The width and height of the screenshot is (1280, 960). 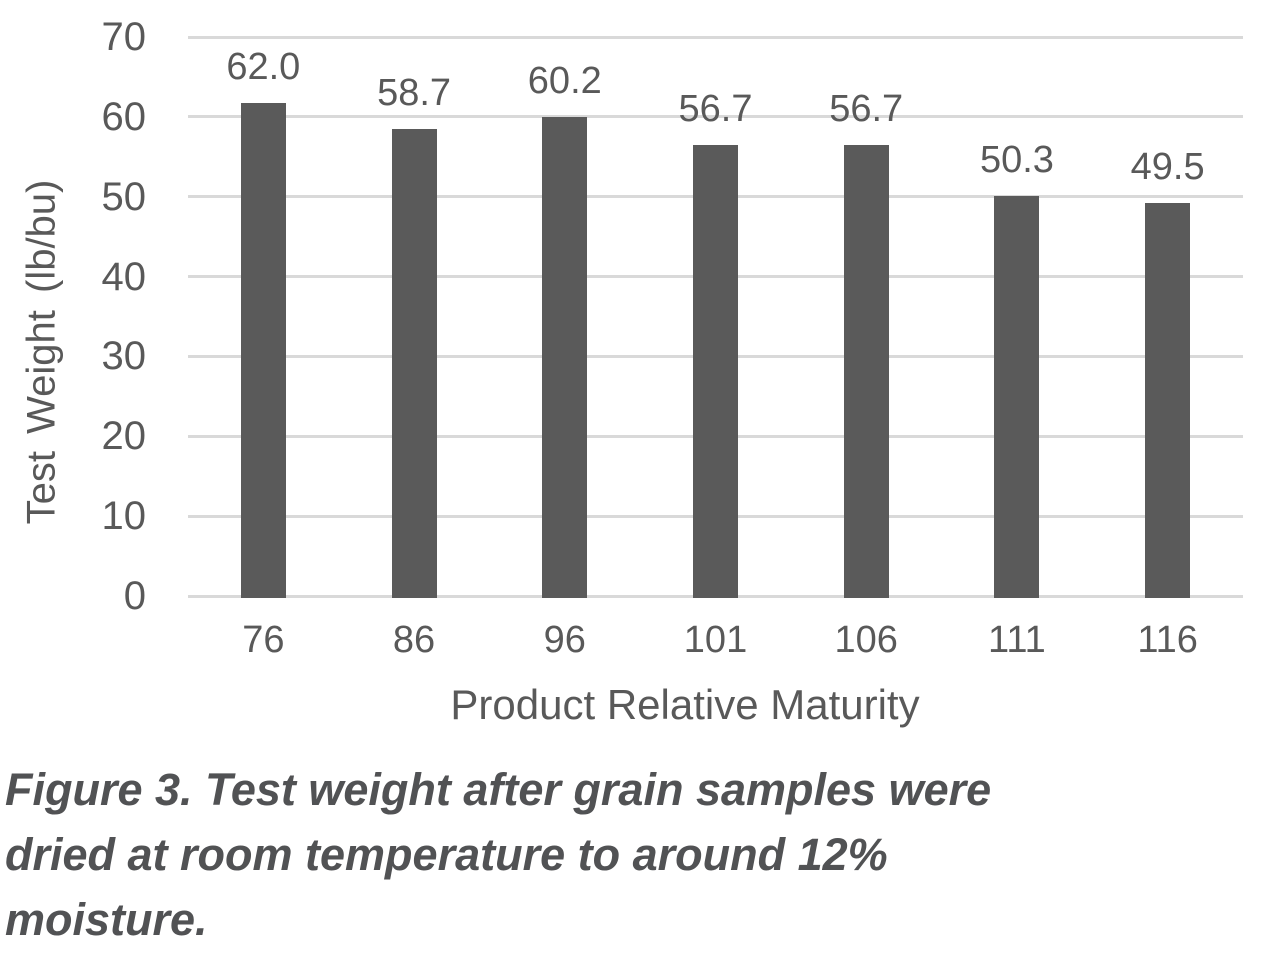 What do you see at coordinates (715, 109) in the screenshot?
I see `bar-value-label-101: 56.7` at bounding box center [715, 109].